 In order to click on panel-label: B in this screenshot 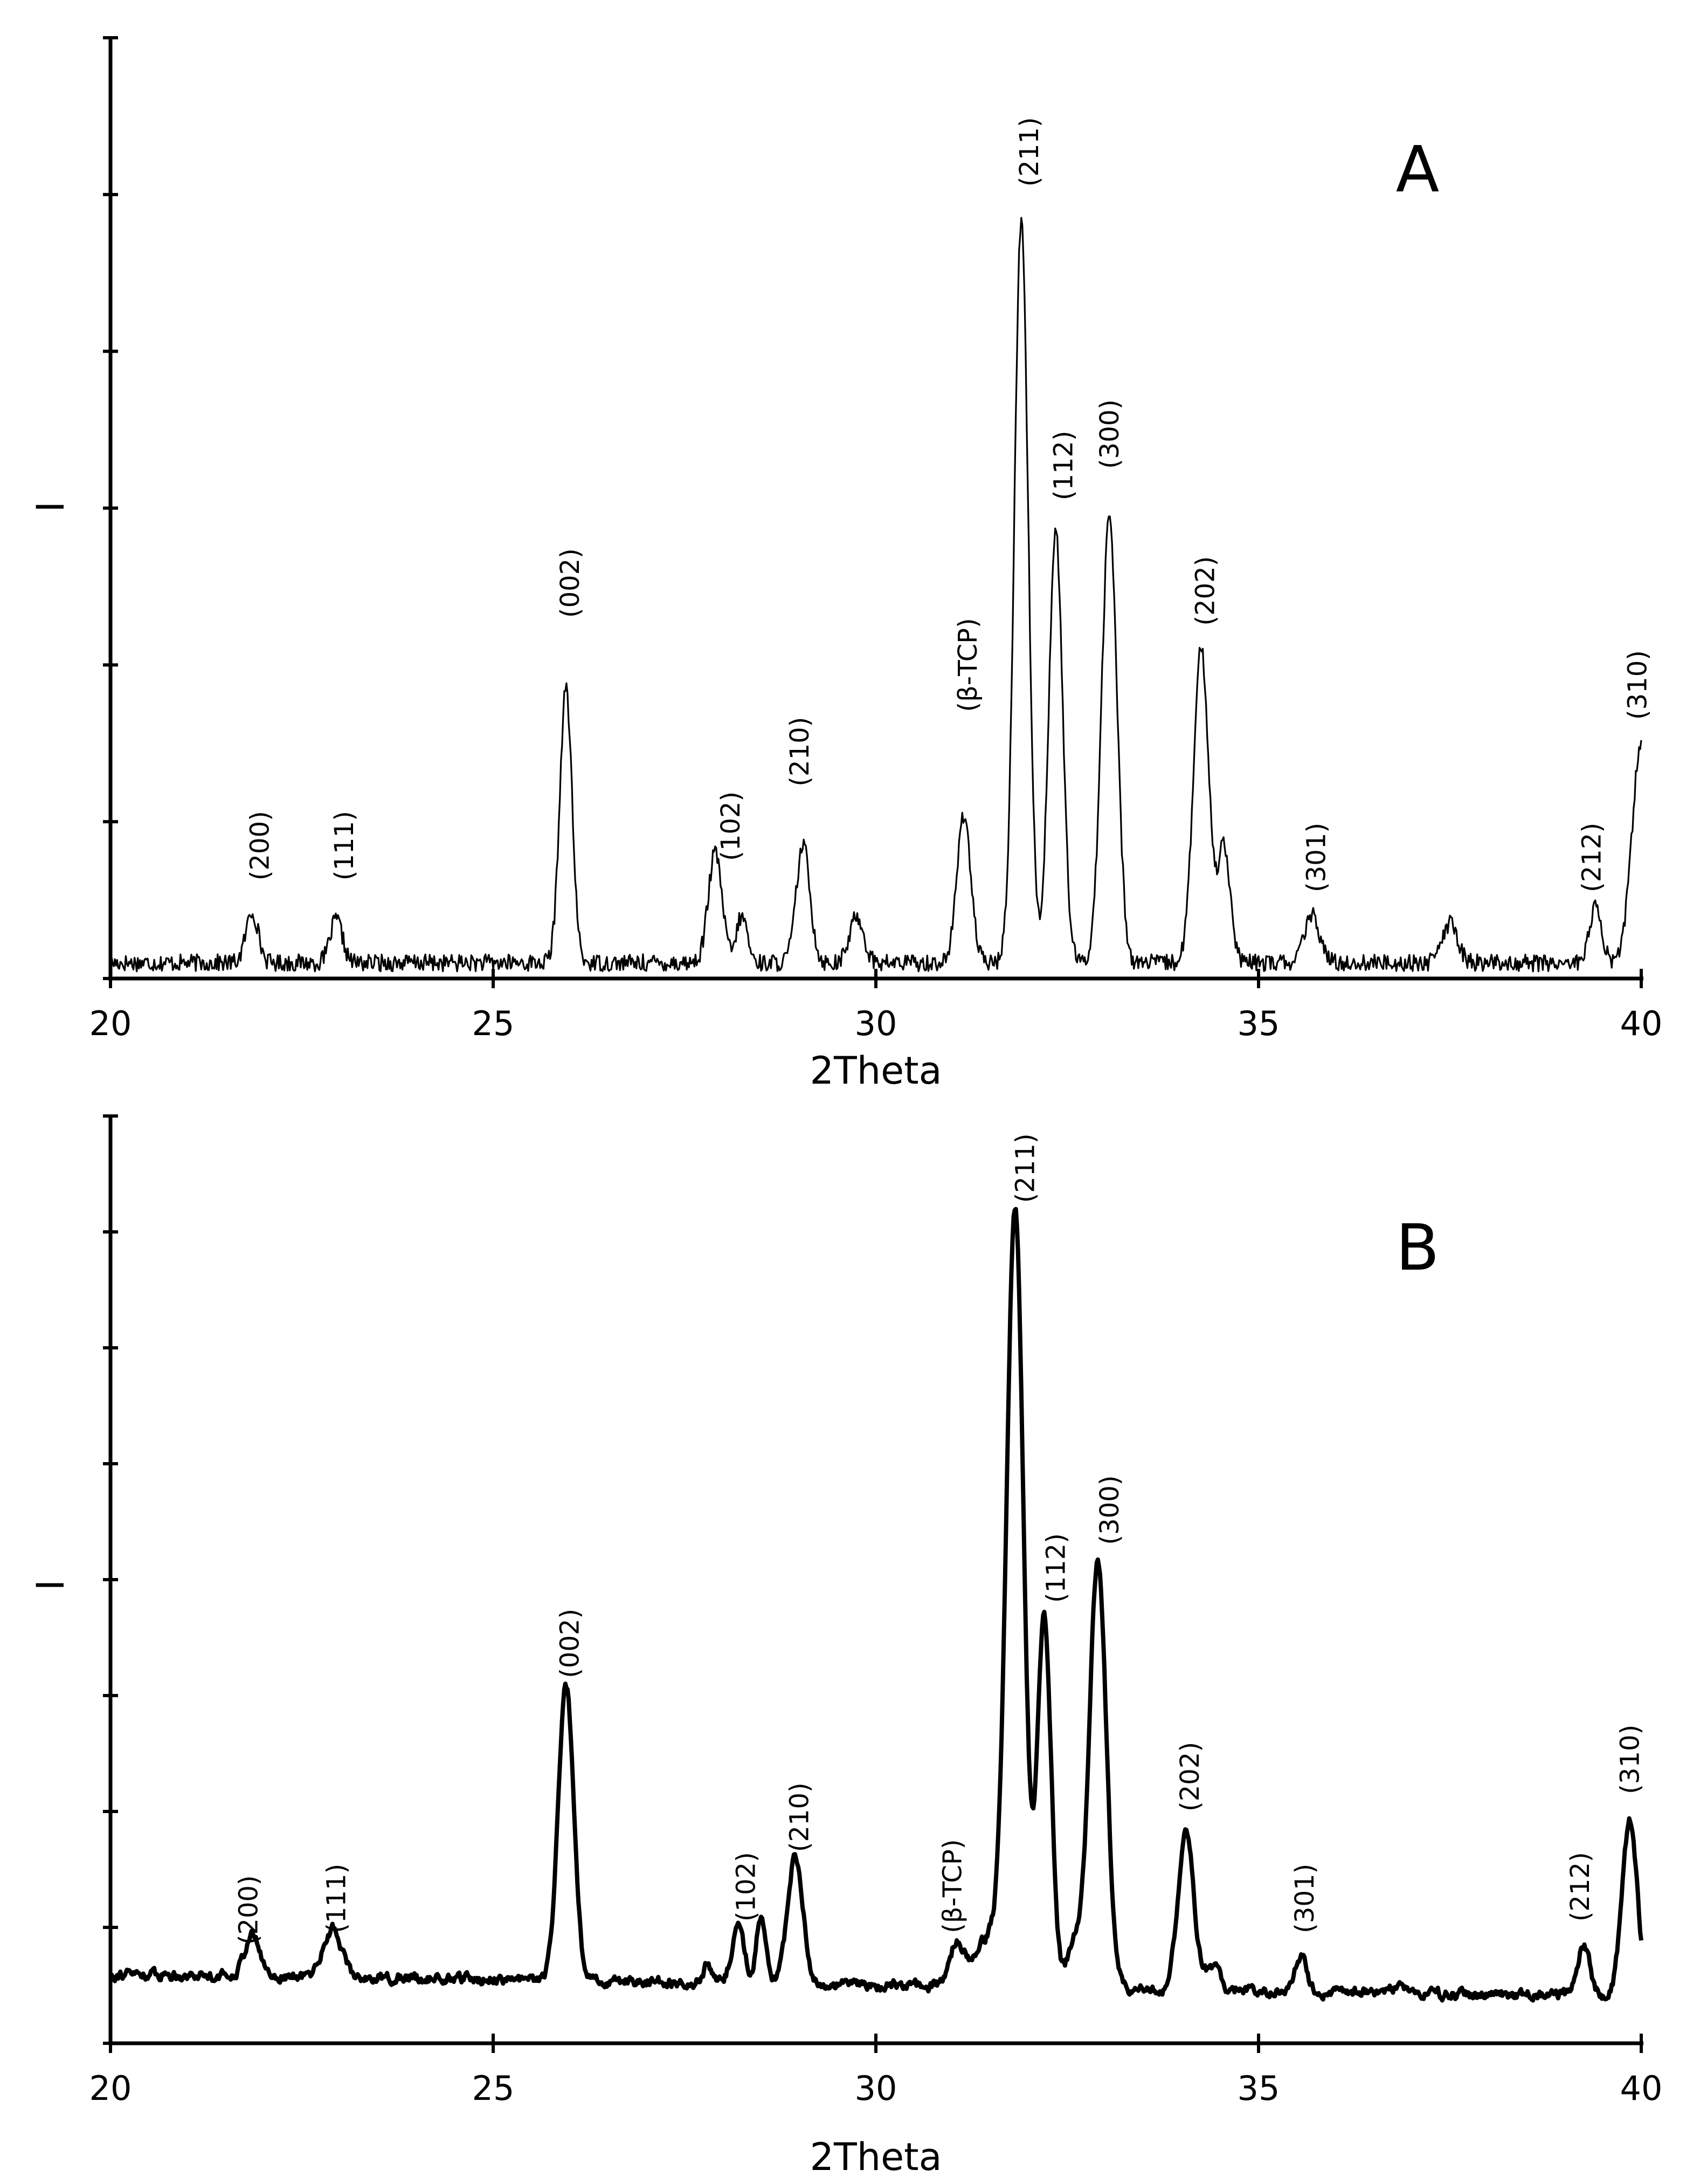, I will do `click(1418, 1247)`.